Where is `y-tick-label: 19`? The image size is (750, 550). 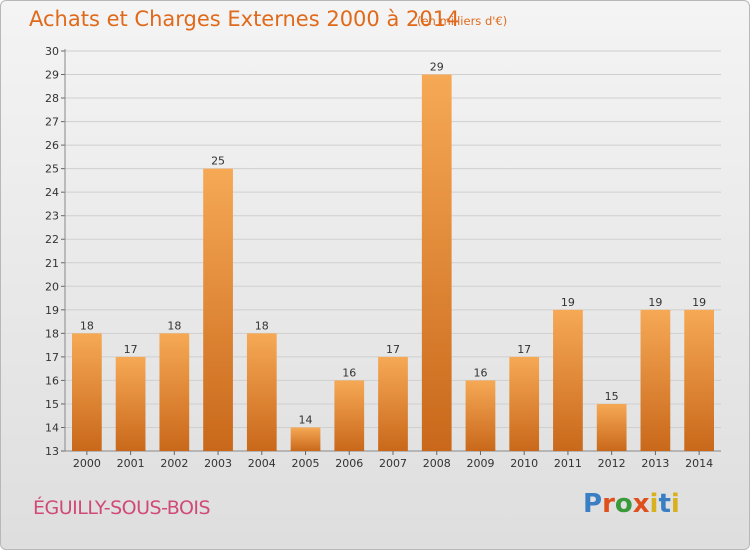 y-tick-label: 19 is located at coordinates (52, 310).